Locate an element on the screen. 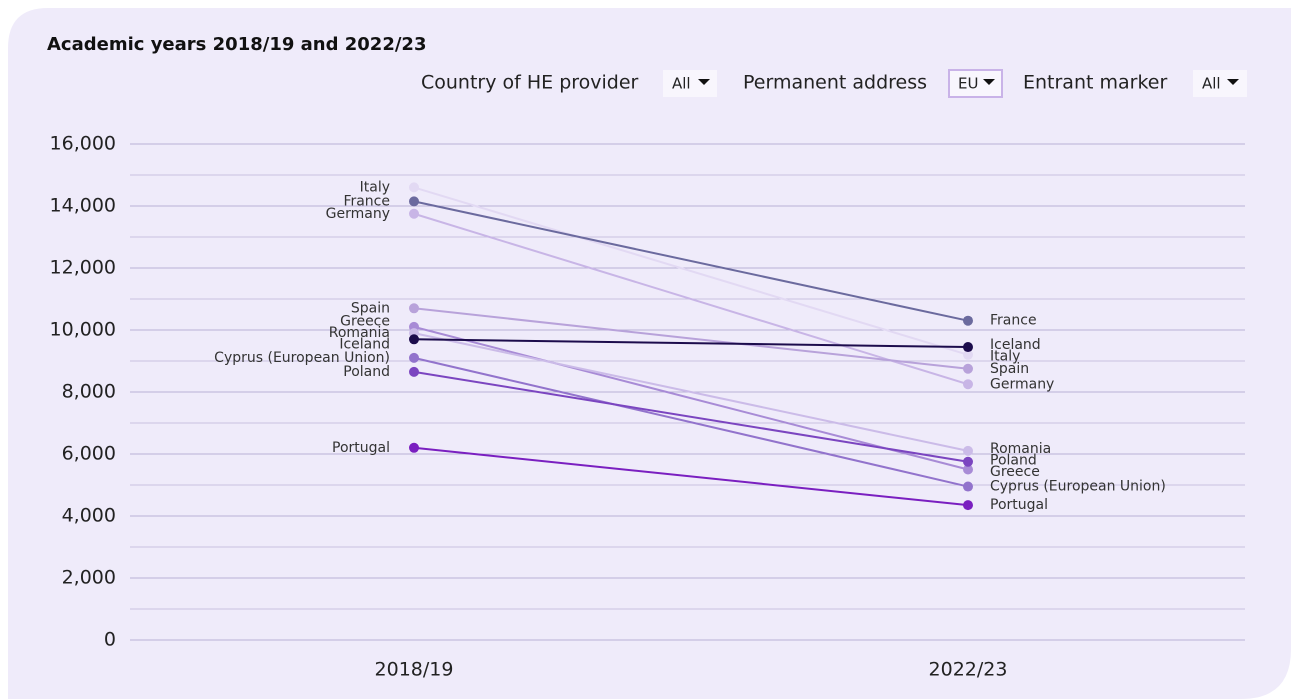  dropdown-value: EU is located at coordinates (968, 84).